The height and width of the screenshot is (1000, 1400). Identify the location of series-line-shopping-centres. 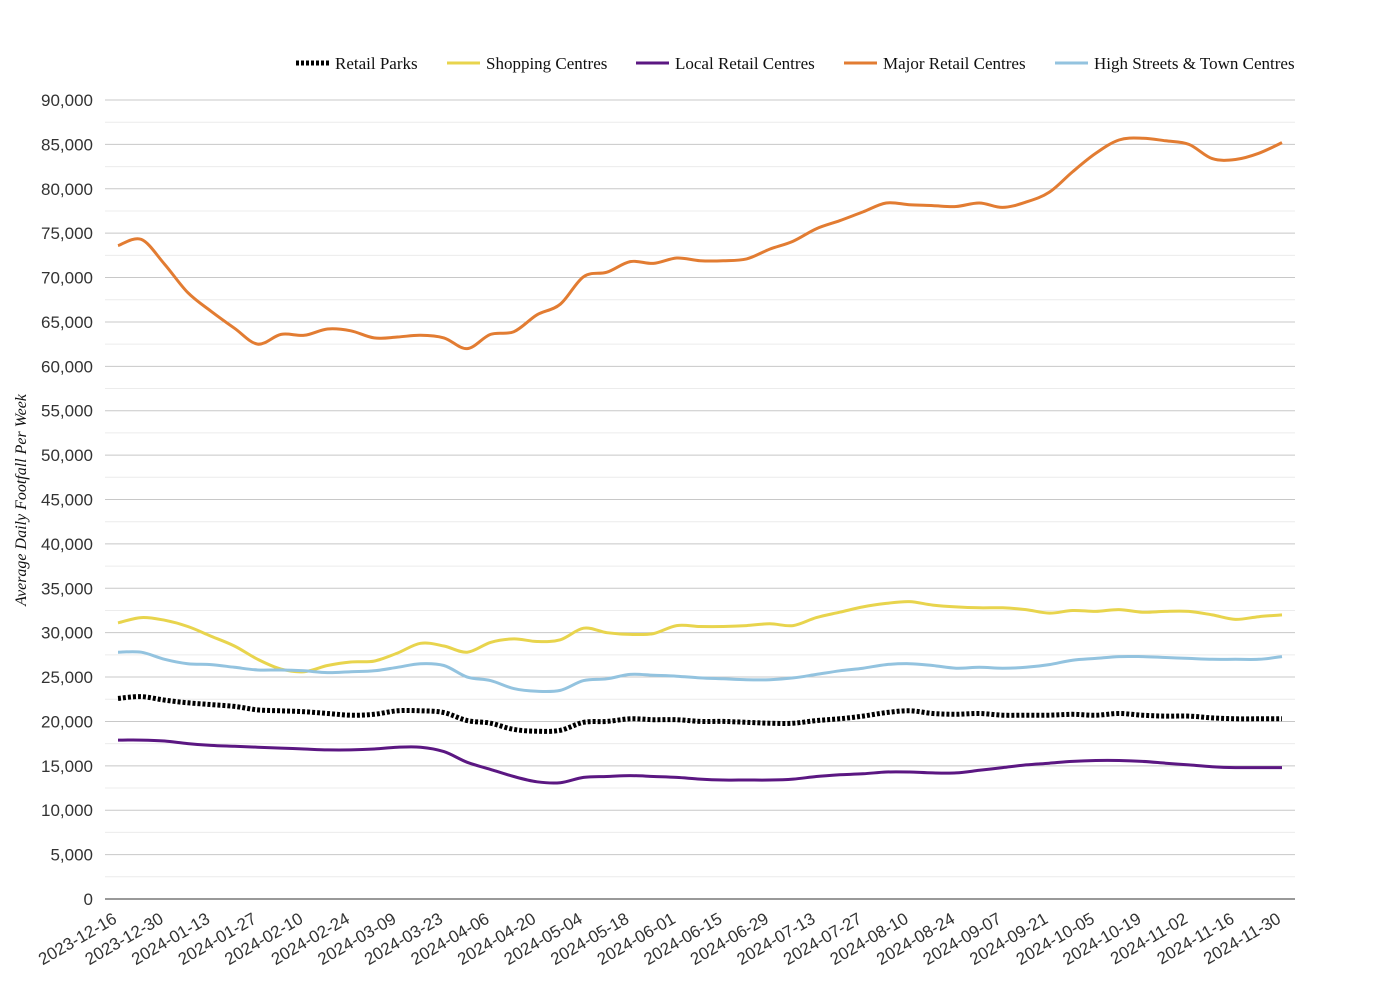
(700, 637).